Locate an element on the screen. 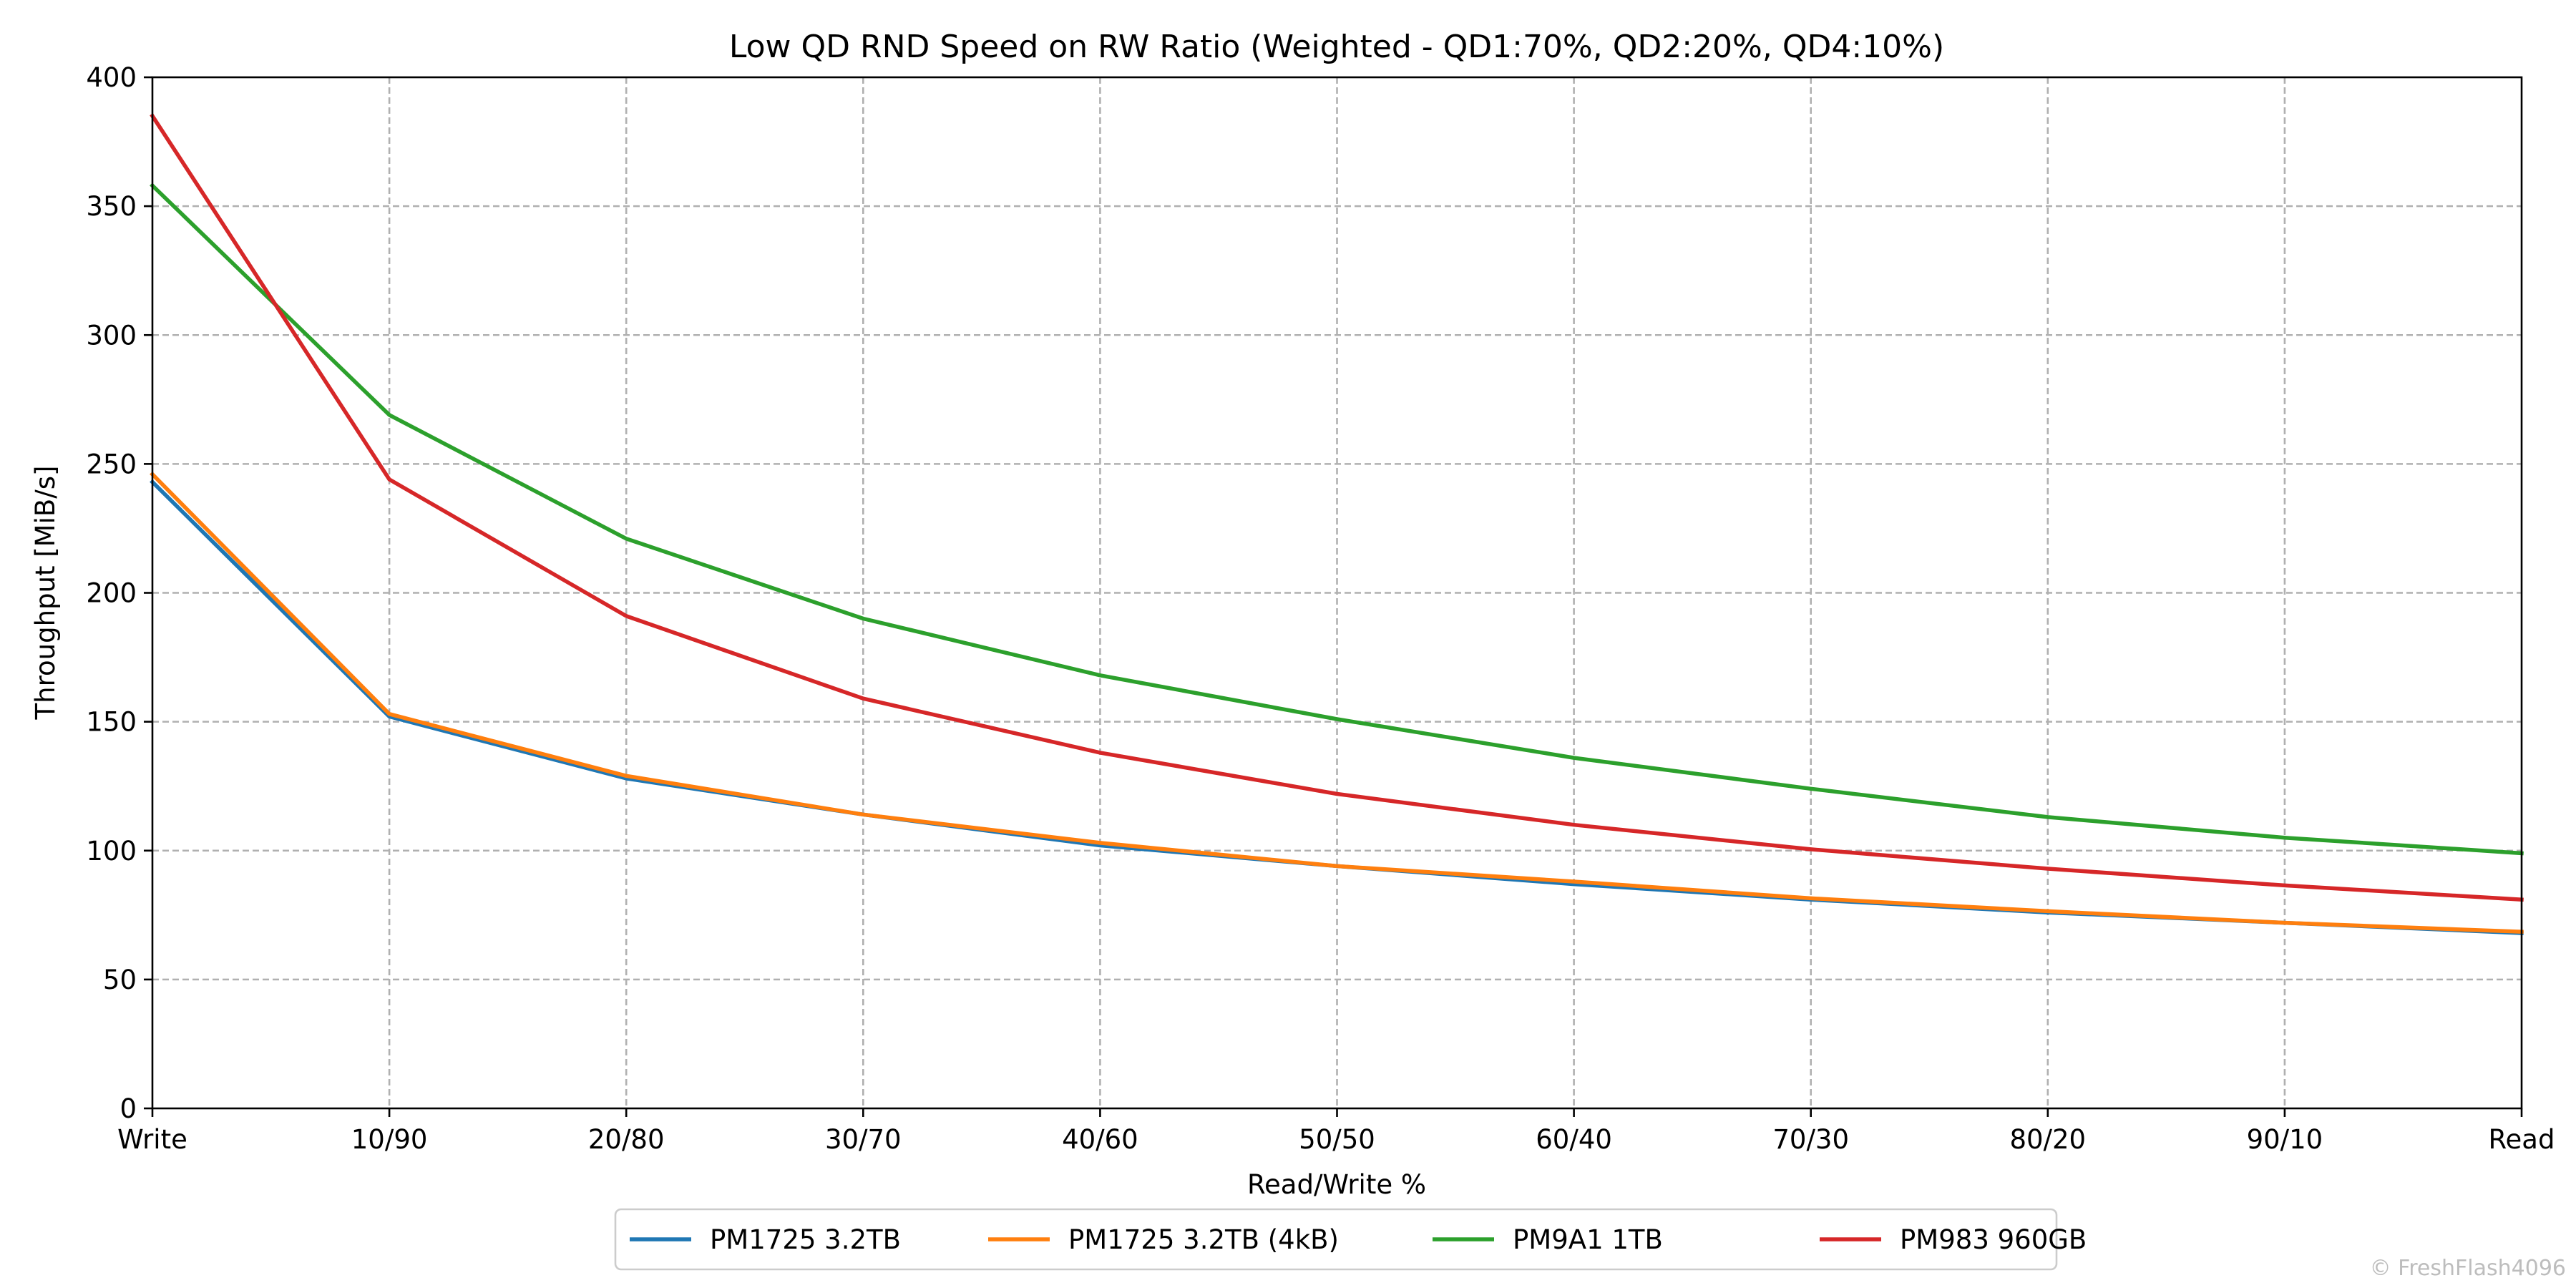  x-tick-label: Read is located at coordinates (2522, 1139).